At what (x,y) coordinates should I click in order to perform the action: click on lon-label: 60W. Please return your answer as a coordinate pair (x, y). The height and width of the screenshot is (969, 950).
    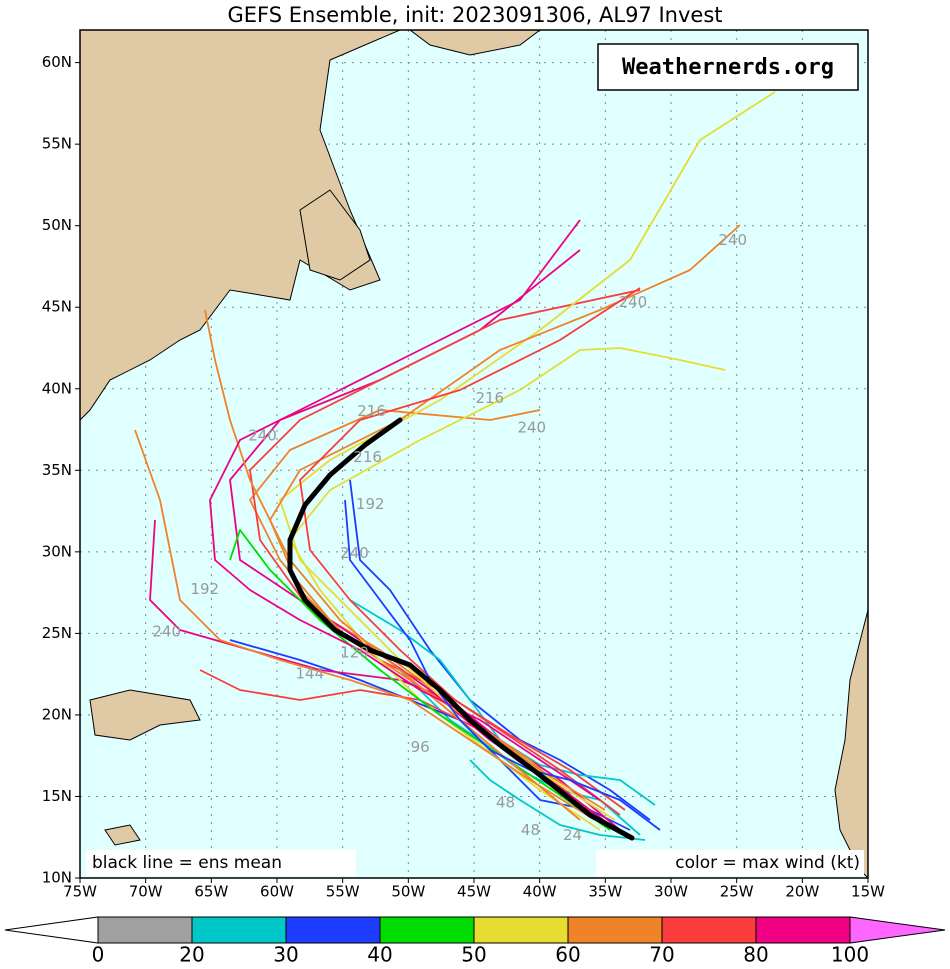
    Looking at the image, I should click on (277, 892).